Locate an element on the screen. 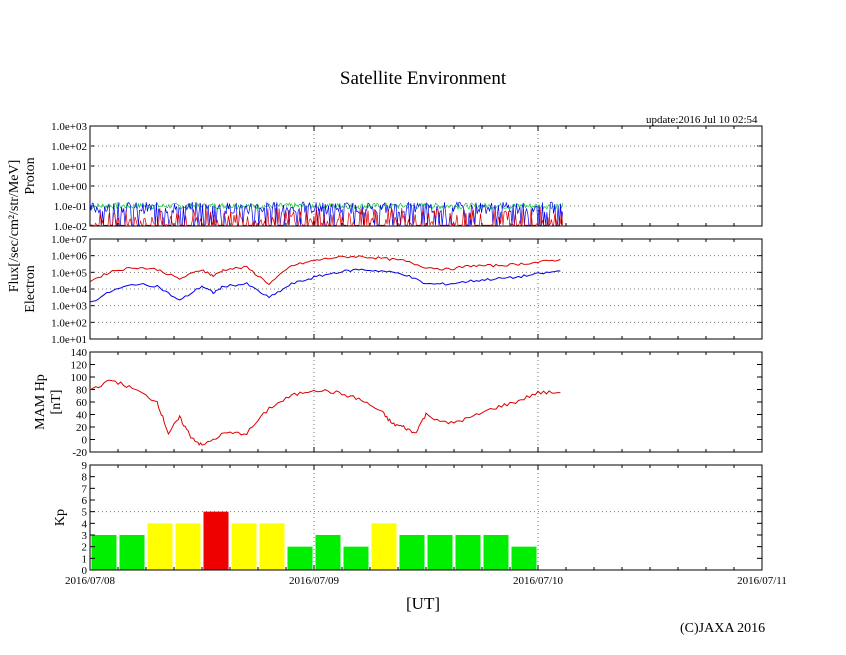 This screenshot has height=655, width=846. kp-tick-label: 4 is located at coordinates (85, 524).